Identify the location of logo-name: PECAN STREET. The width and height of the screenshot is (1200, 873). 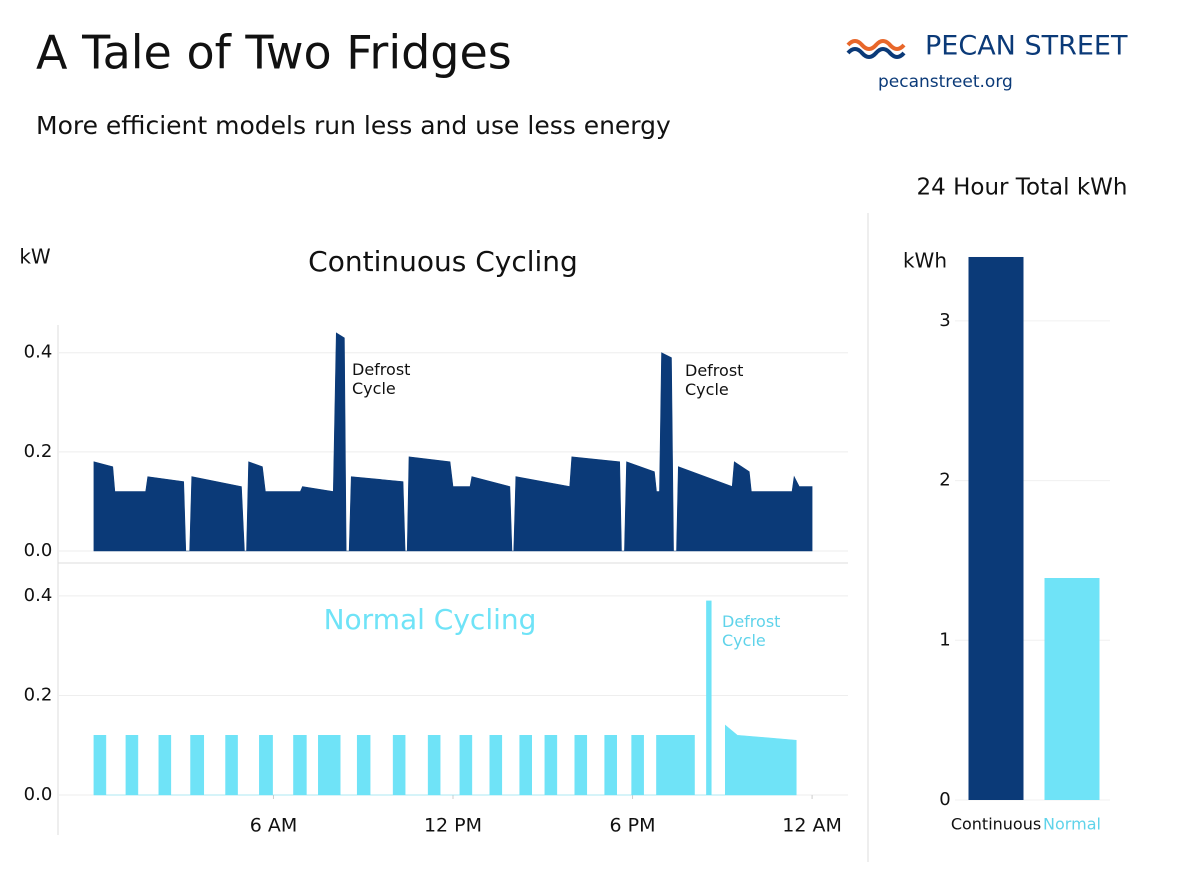
(1026, 46).